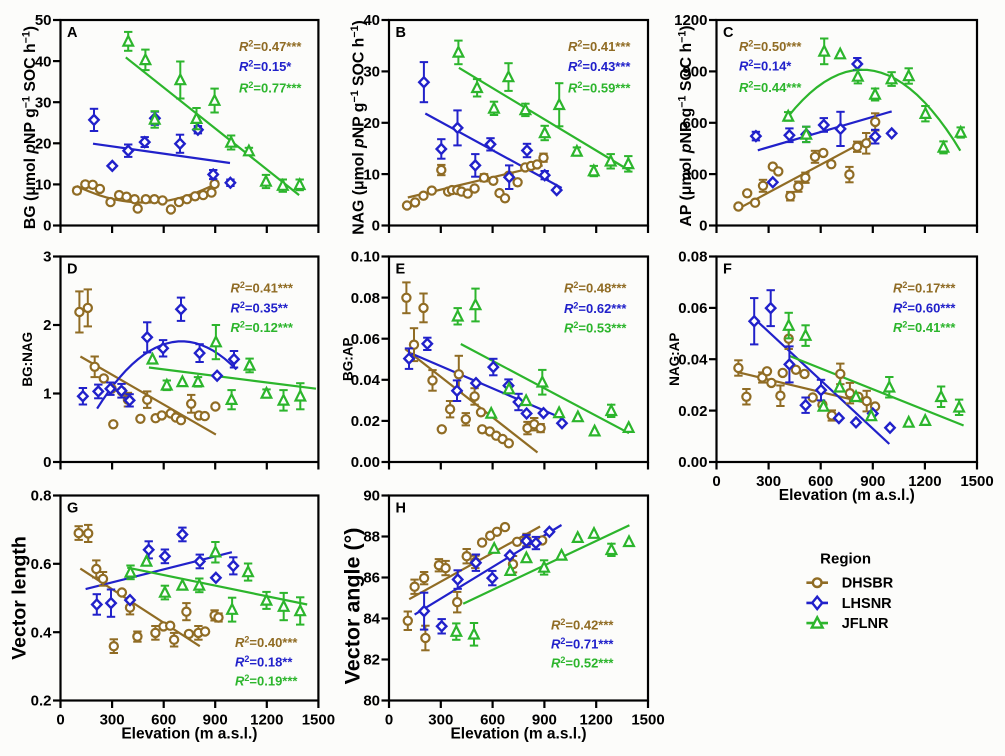  I want to click on svg-text: 0.2, so click(41, 701).